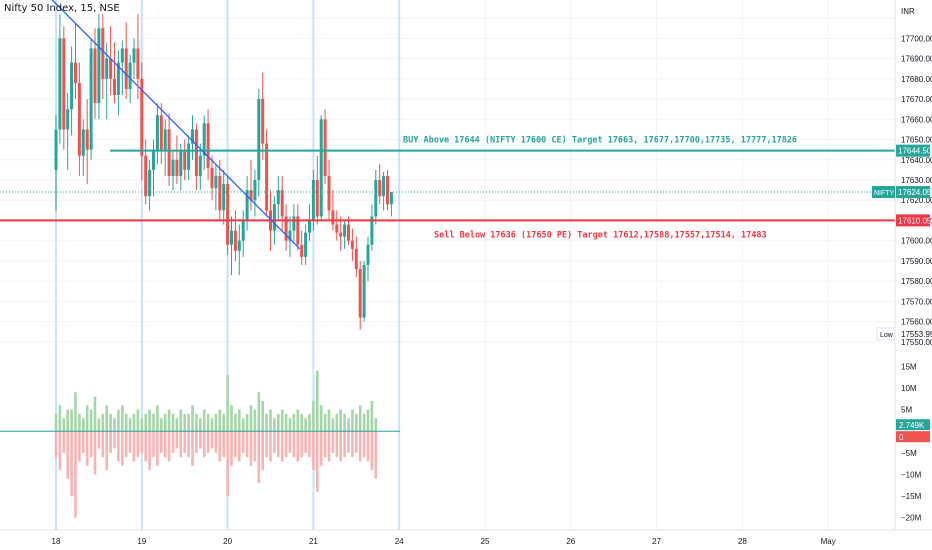 This screenshot has width=932, height=550. I want to click on y-tick-label: 17640.00, so click(916, 160).